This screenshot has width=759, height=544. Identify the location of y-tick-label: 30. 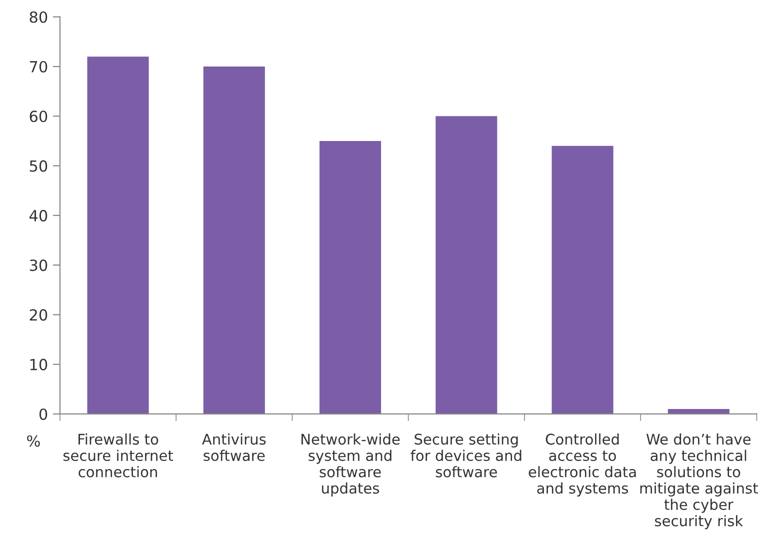
(39, 266).